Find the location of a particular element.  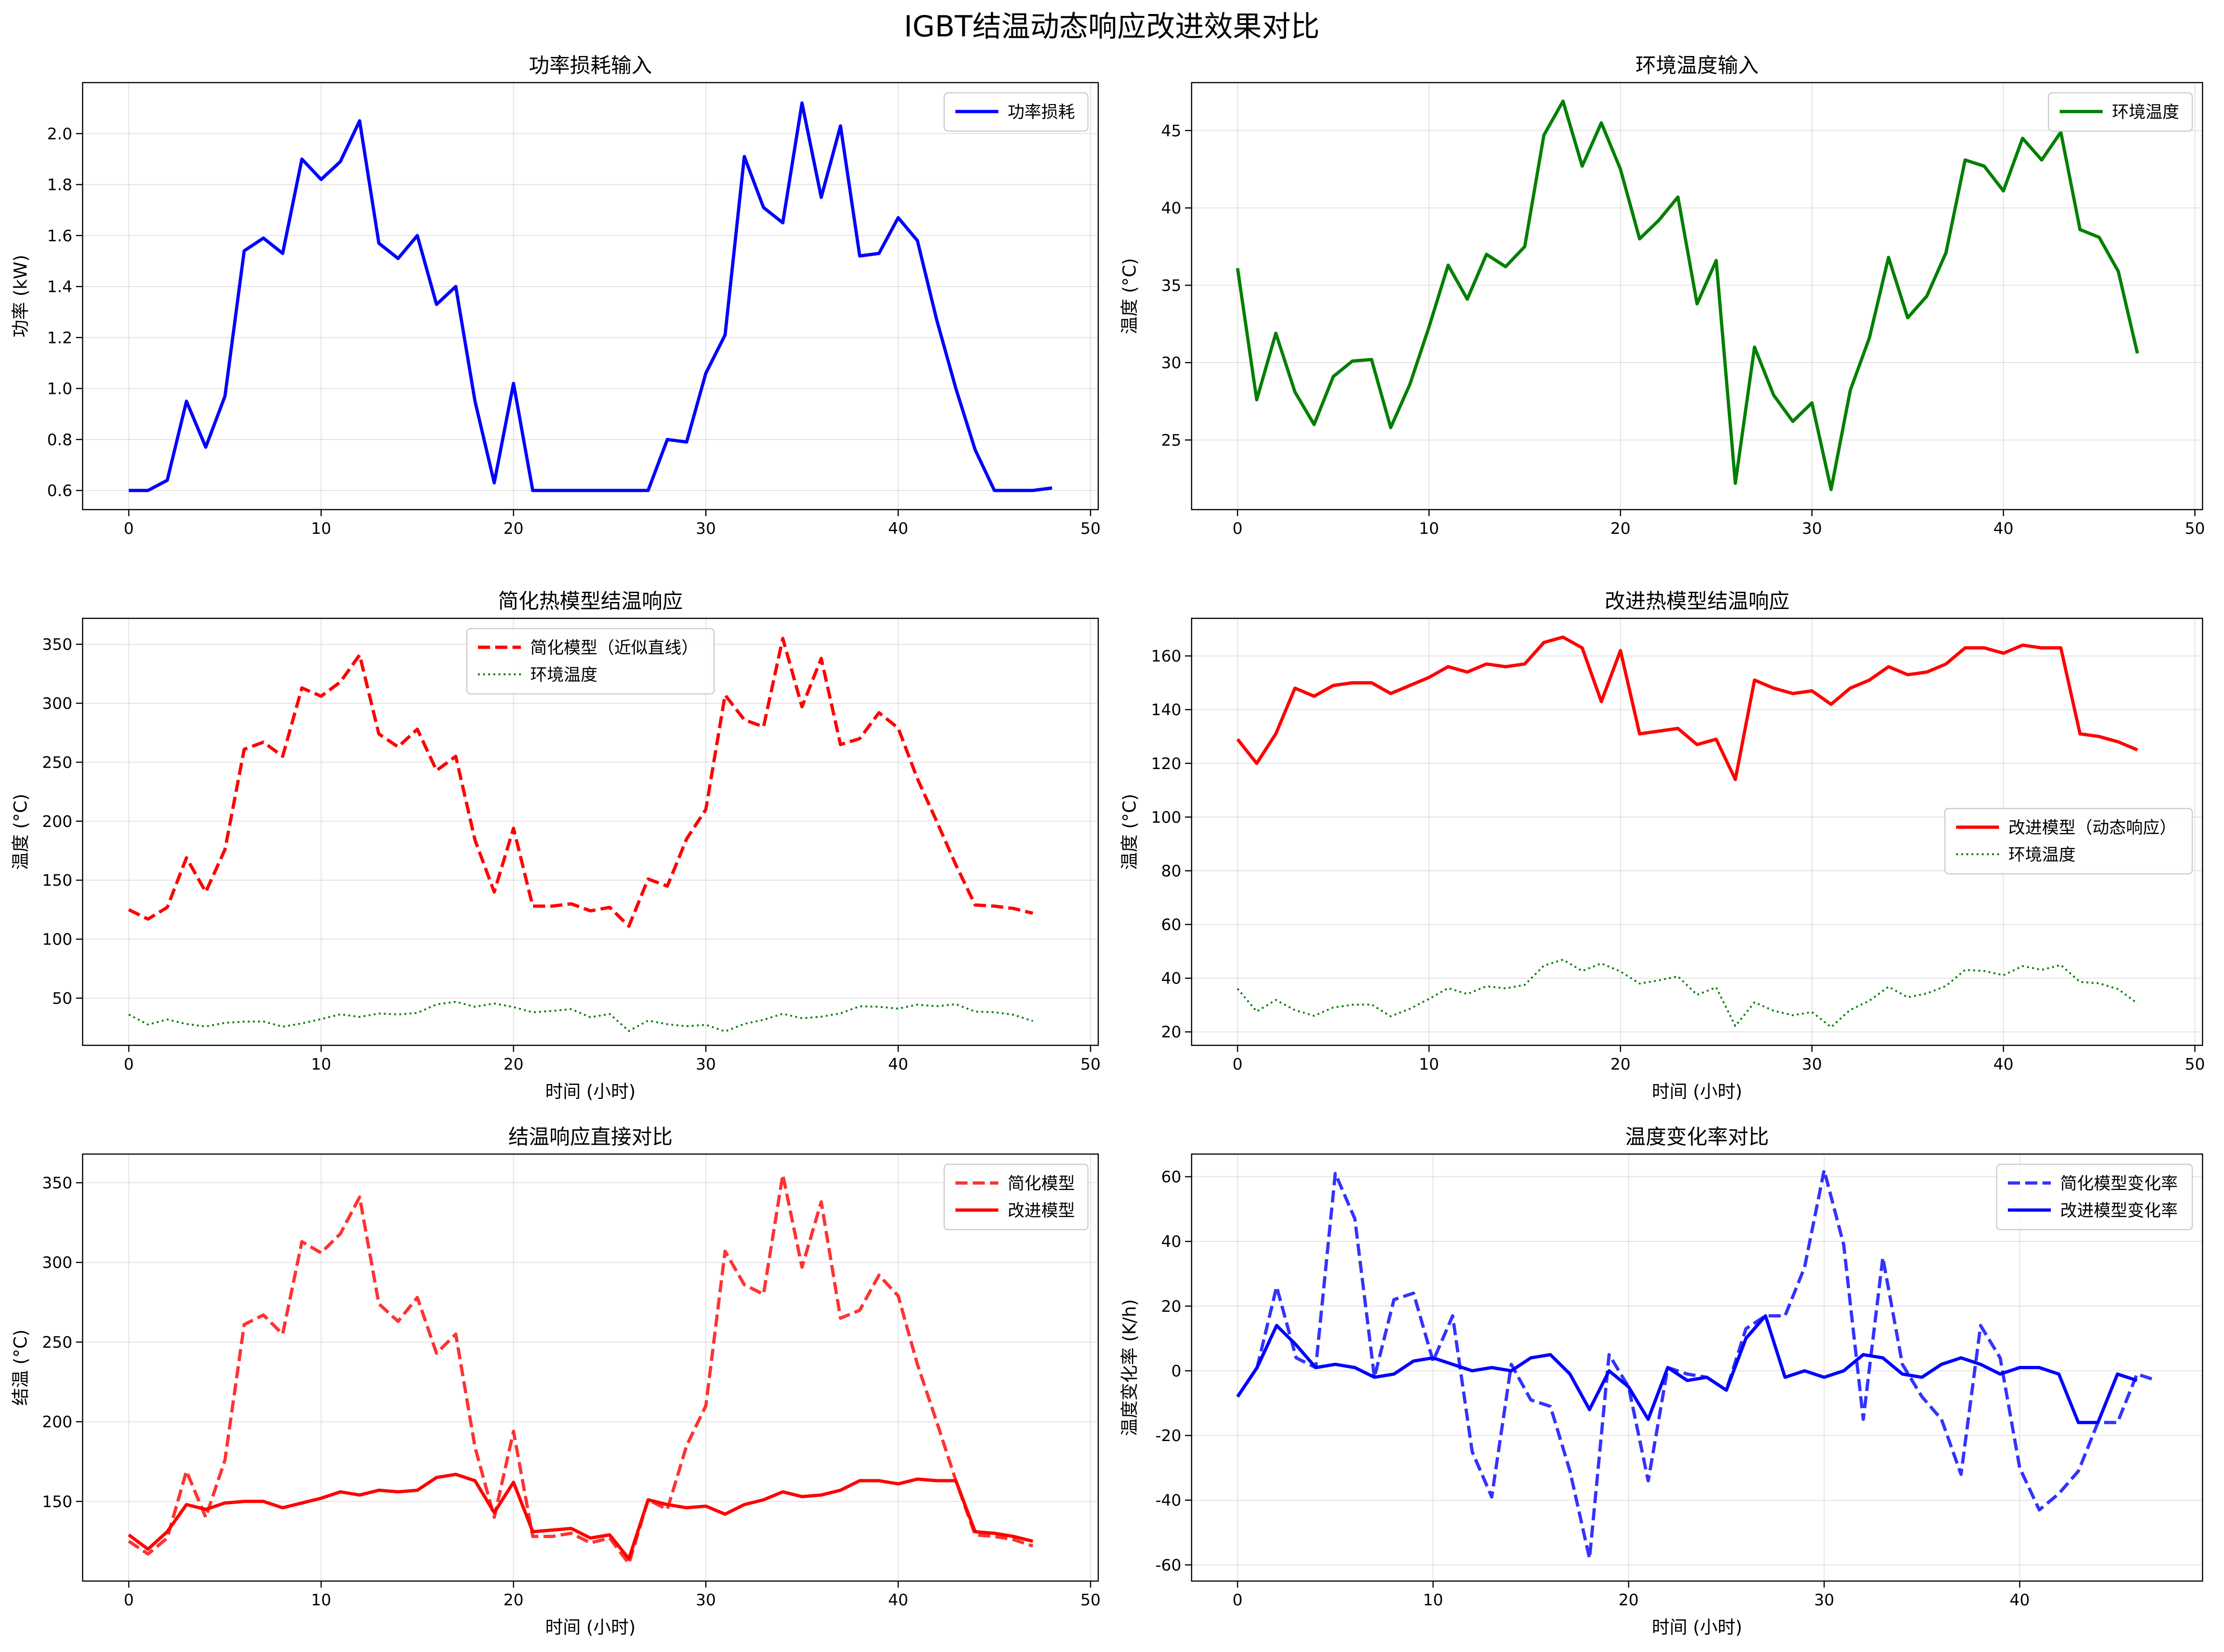

y-tick-label: 40 is located at coordinates (1171, 208).